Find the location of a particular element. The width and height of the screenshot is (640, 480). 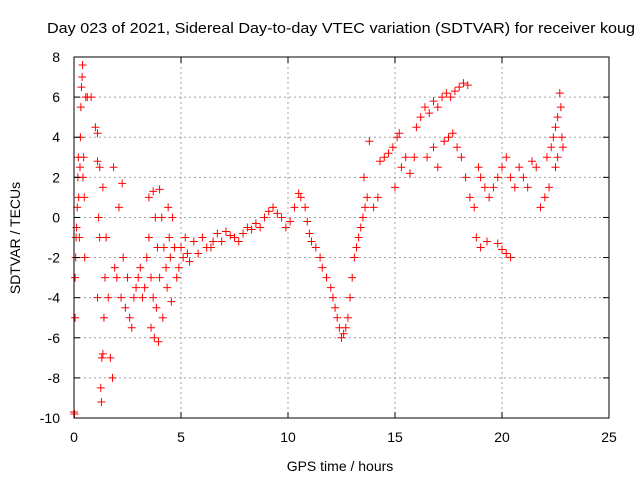

x-axis-label: GPS time / hours is located at coordinates (340, 466).